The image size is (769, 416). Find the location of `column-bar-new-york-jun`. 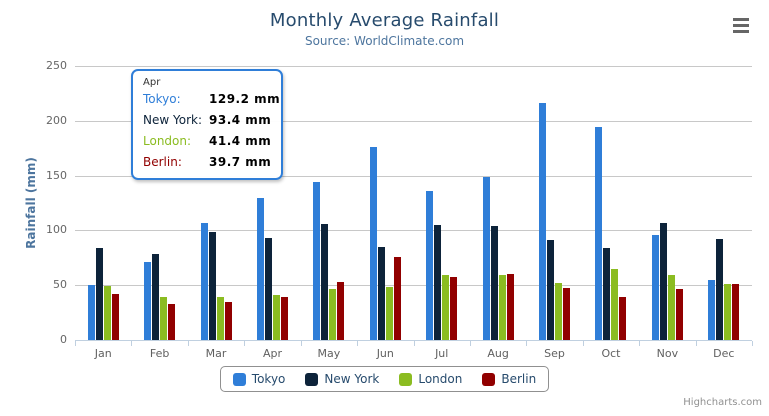

column-bar-new-york-jun is located at coordinates (381, 293).